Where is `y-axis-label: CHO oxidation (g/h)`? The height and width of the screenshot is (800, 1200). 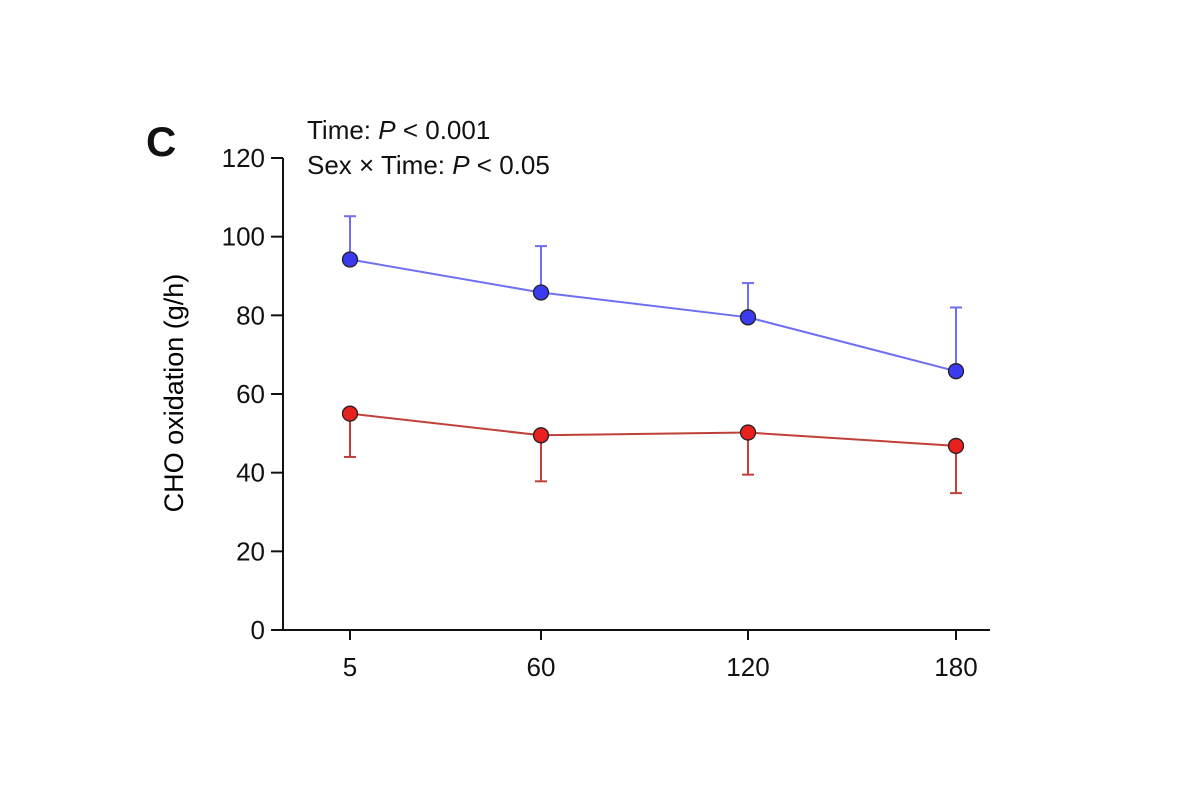
y-axis-label: CHO oxidation (g/h) is located at coordinates (174, 393).